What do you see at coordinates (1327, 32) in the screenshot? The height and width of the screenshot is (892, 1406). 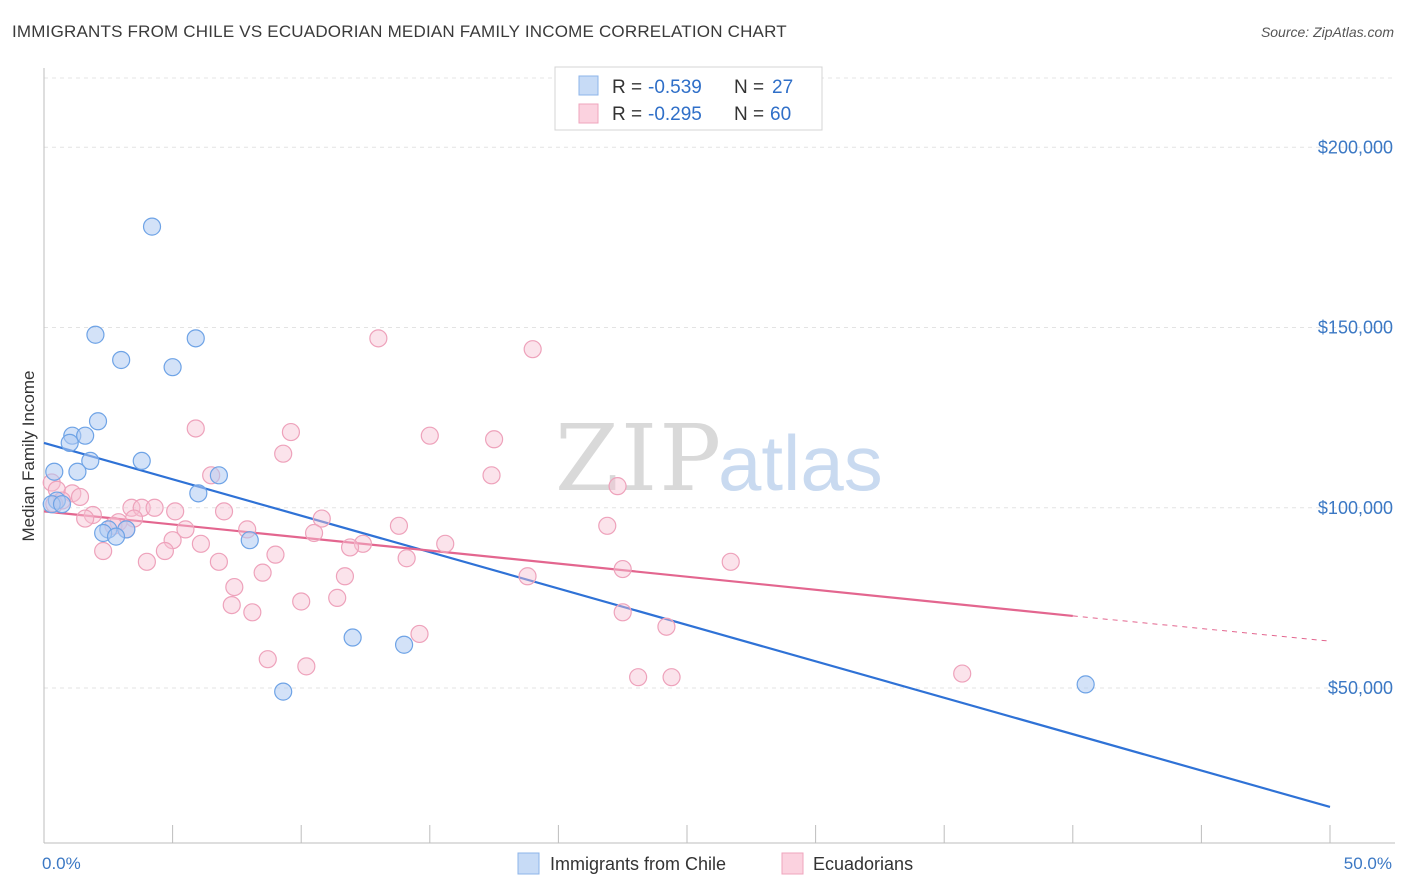 I see `chart-source: Source: ZipAtlas.com` at bounding box center [1327, 32].